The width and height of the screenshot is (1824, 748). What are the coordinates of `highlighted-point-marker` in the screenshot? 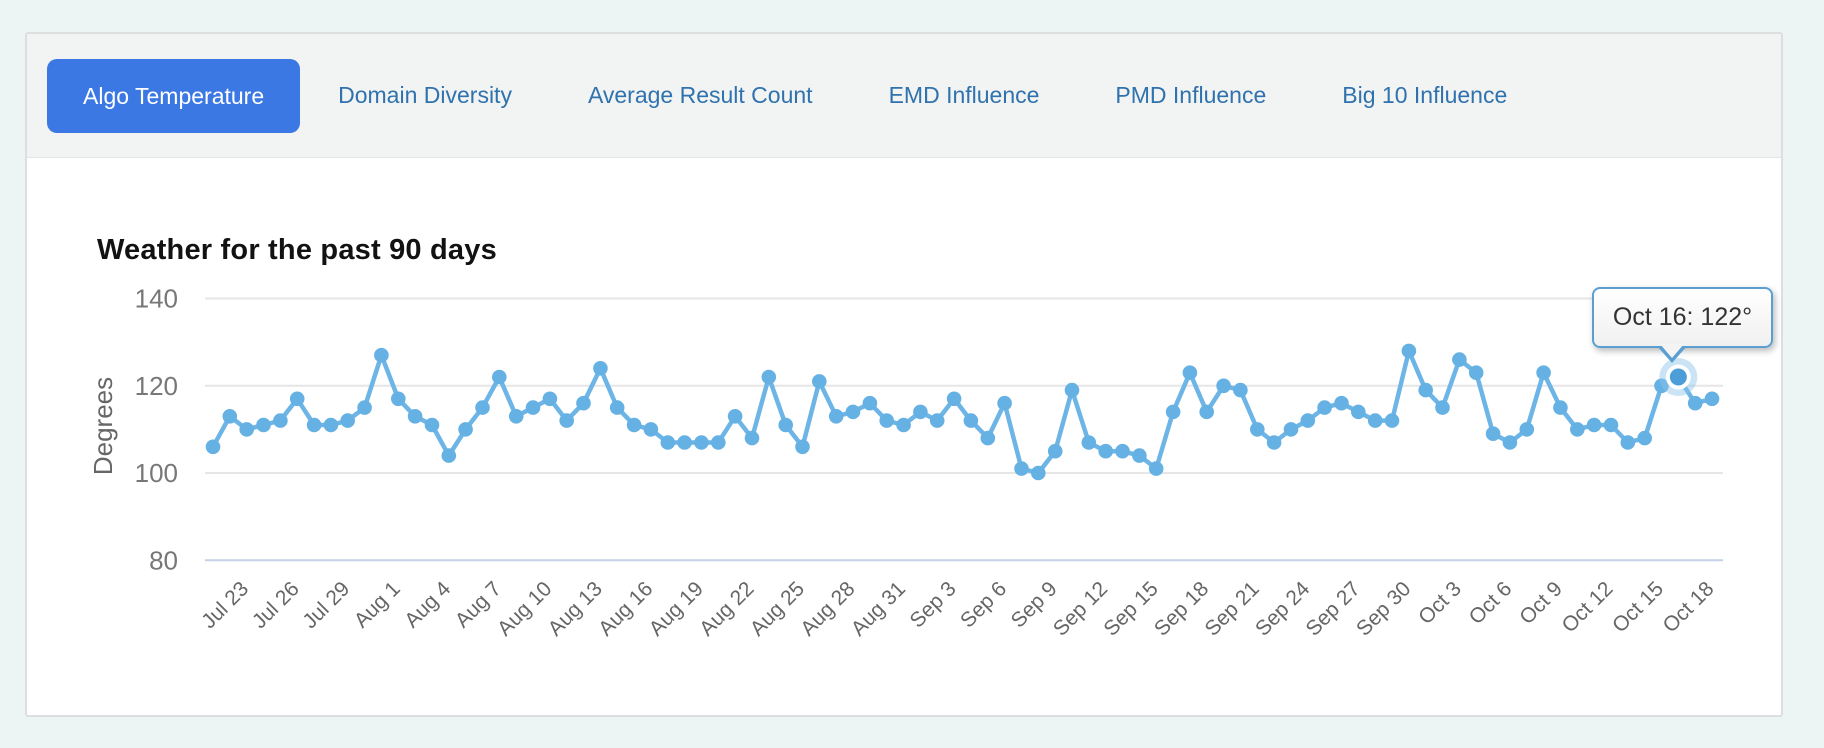 It's located at (1678, 377).